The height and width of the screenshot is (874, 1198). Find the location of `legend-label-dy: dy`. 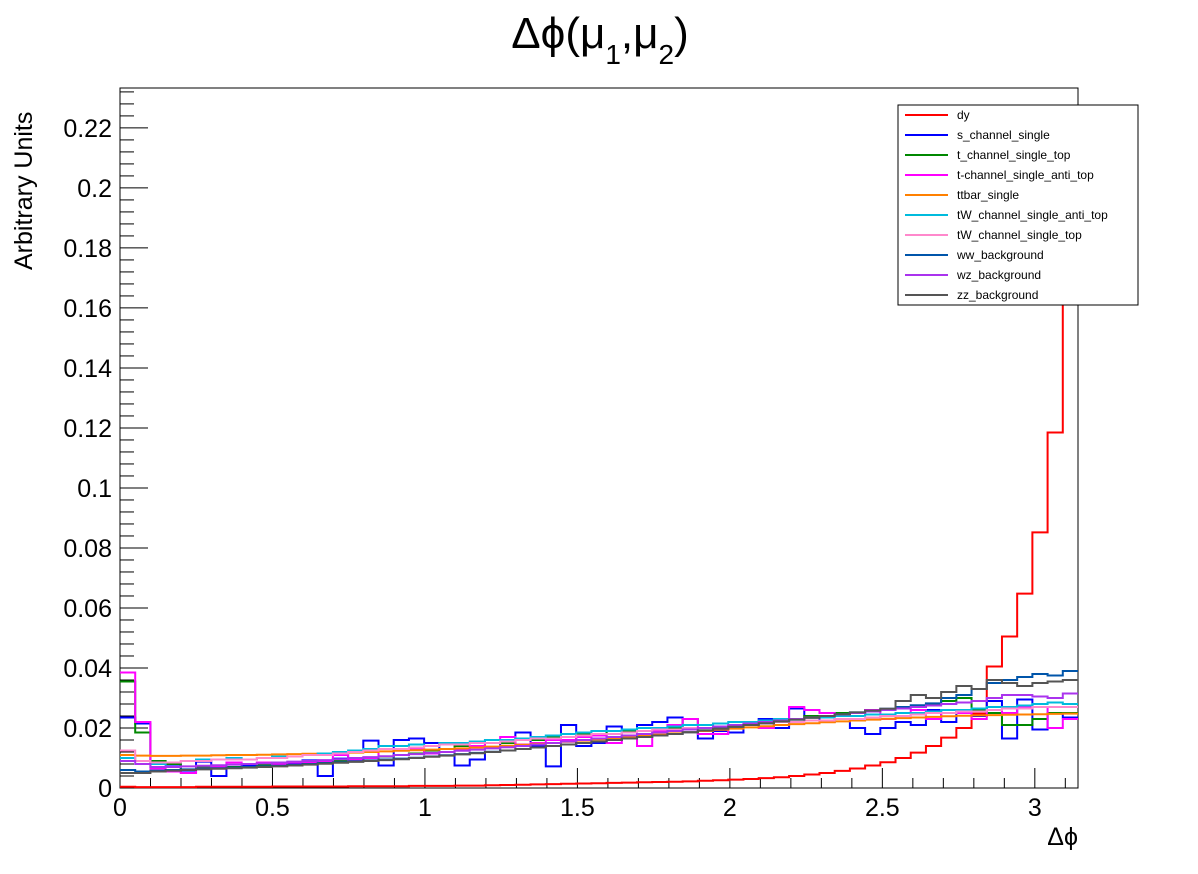

legend-label-dy: dy is located at coordinates (963, 115).